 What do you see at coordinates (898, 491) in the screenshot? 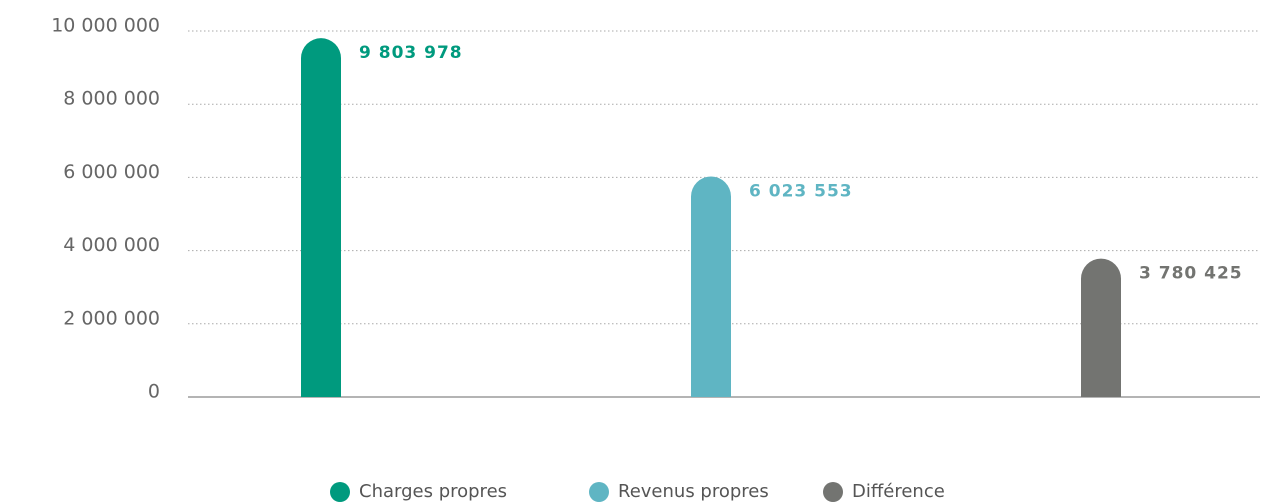
I see `legend-label: Différence` at bounding box center [898, 491].